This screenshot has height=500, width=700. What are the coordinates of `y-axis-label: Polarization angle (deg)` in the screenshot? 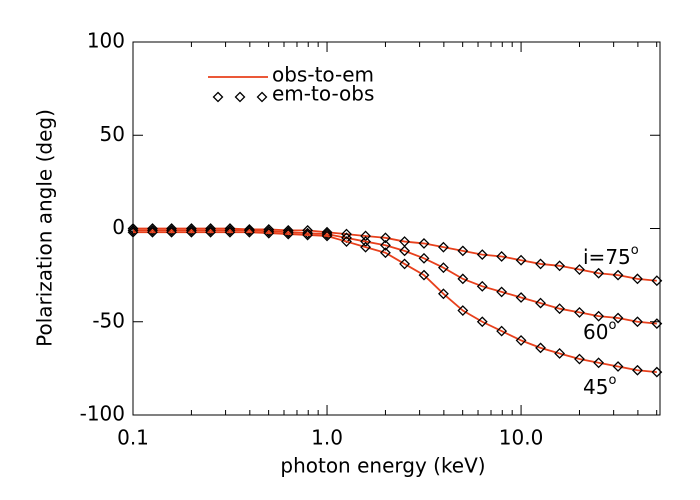 It's located at (45, 228).